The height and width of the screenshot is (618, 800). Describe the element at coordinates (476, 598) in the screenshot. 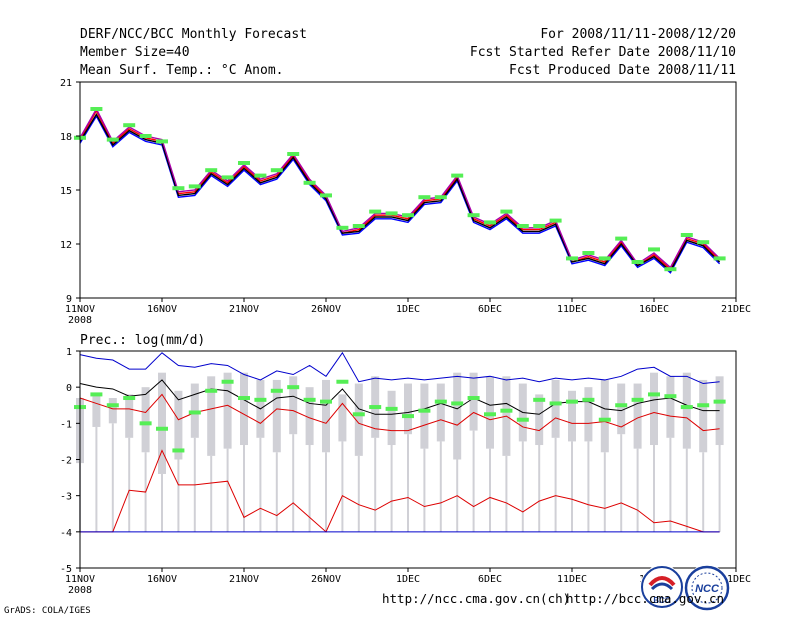

I see `footer-url-ncc: http://ncc.cma.gov.cn(ch)` at that location.